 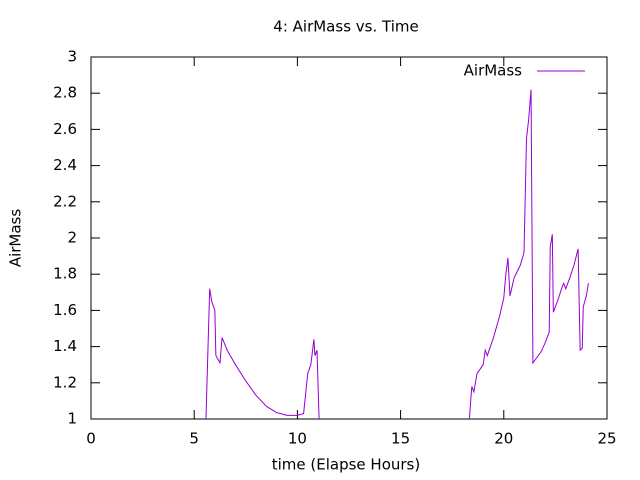 I want to click on x-tick-label: 0, so click(x=91, y=439).